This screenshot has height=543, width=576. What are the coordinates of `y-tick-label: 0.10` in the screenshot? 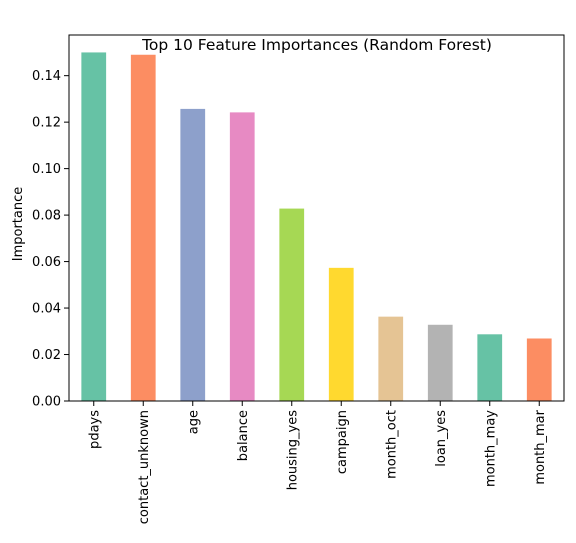 It's located at (46, 169).